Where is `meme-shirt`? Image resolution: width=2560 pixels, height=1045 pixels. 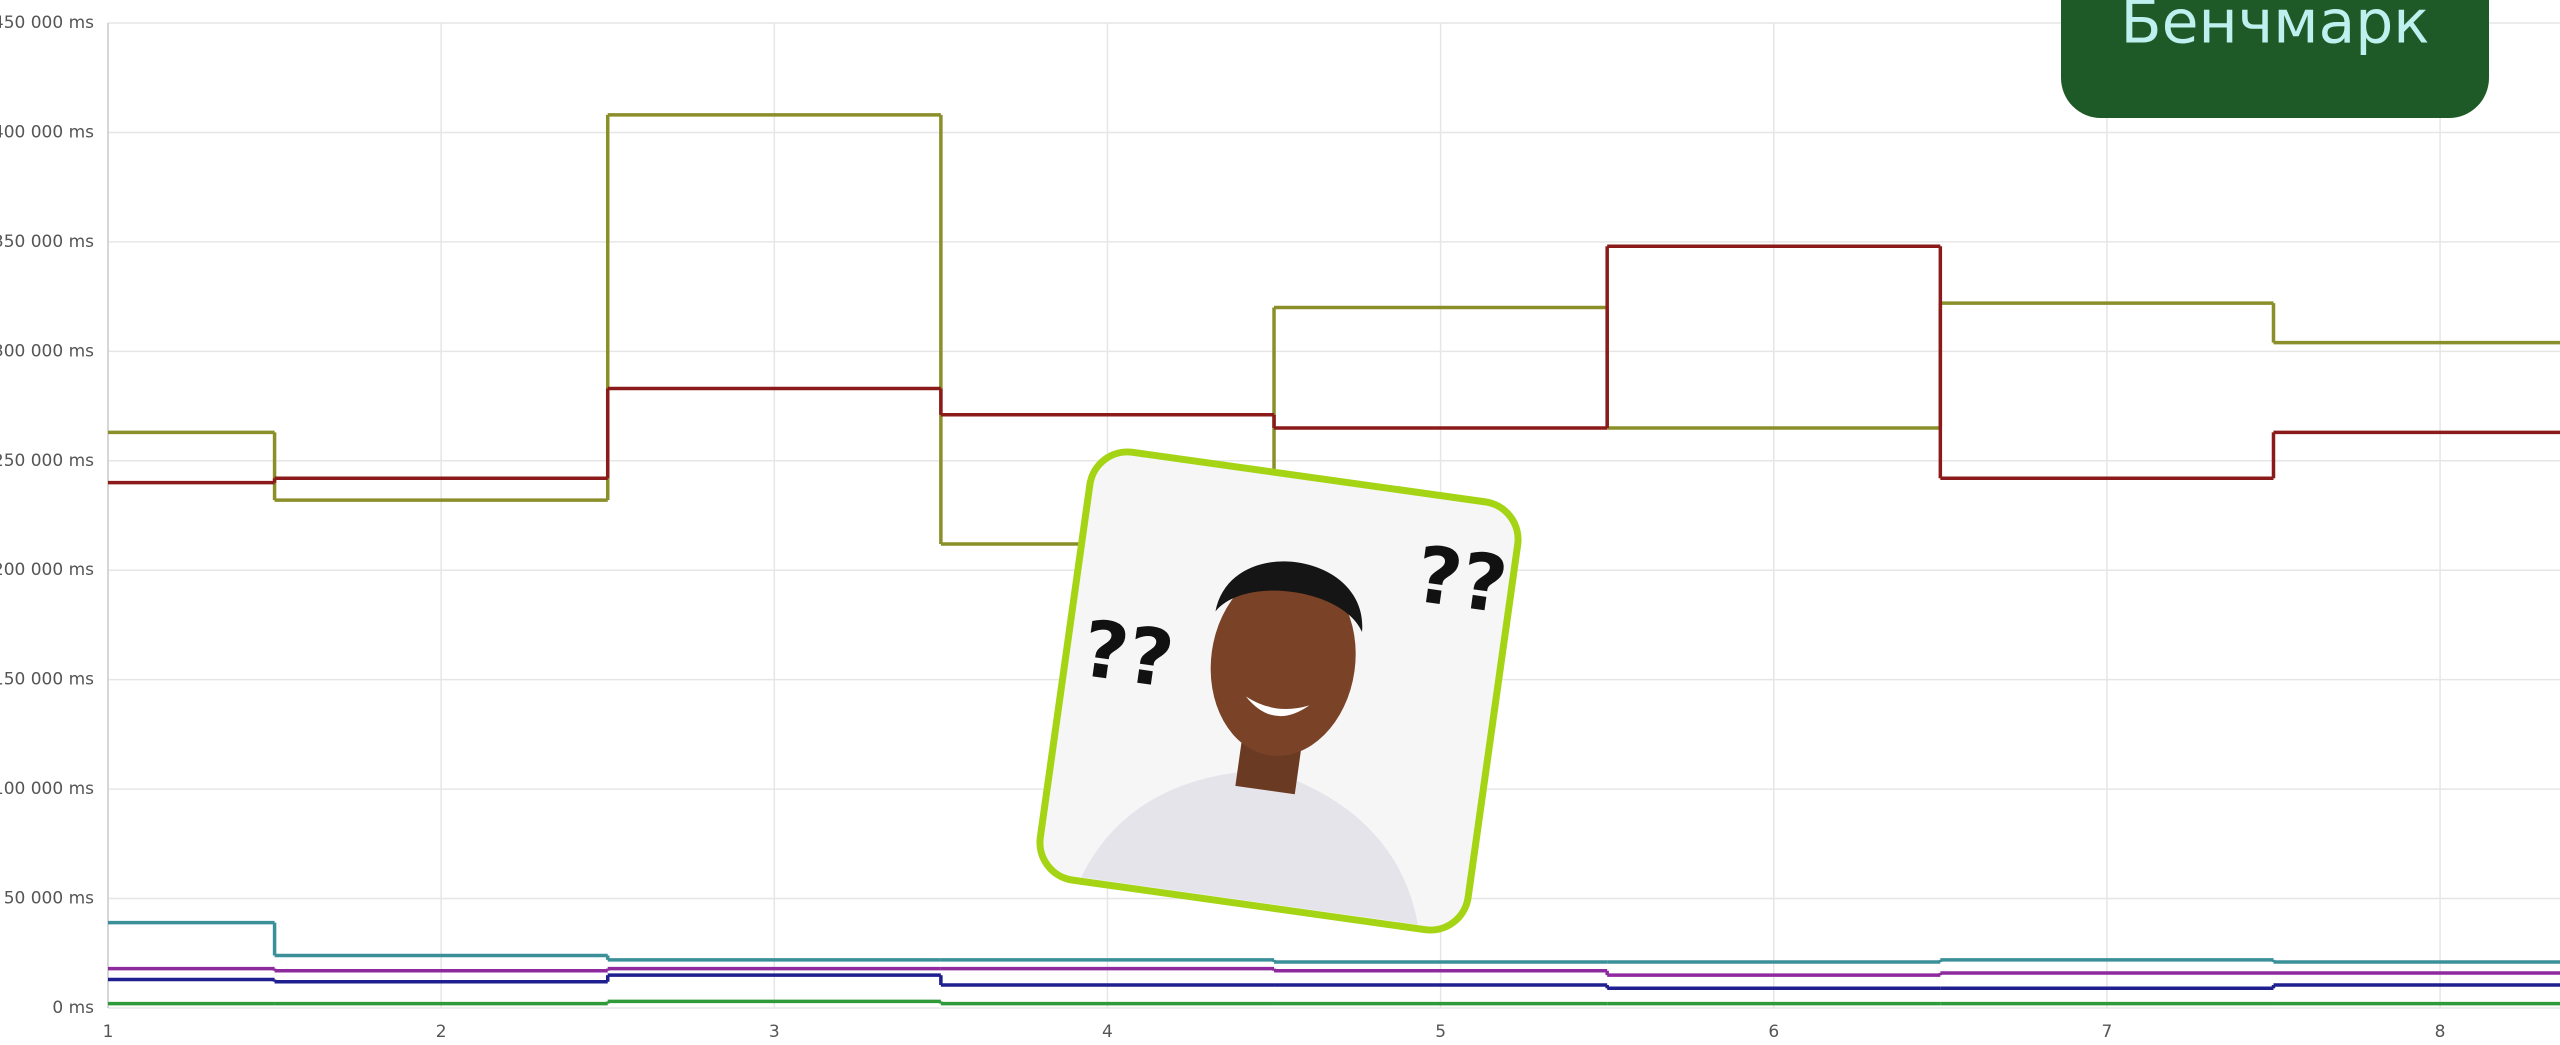
meme-shirt is located at coordinates (1249, 847).